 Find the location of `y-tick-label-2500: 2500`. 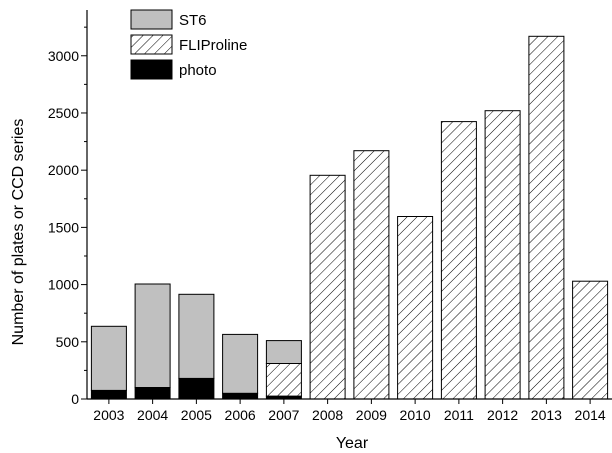

y-tick-label-2500: 2500 is located at coordinates (63, 113).